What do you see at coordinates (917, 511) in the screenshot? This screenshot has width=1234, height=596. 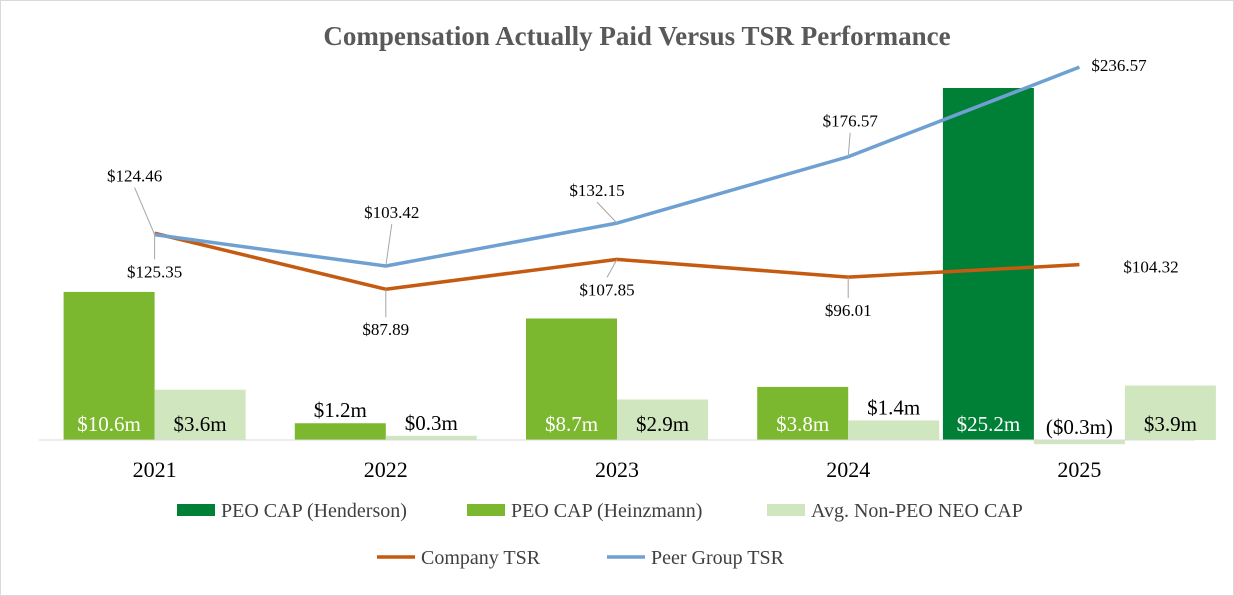 I see `legend-label-avg-non-peo-neo-cap: Avg. Non-PEO NEO CAP` at bounding box center [917, 511].